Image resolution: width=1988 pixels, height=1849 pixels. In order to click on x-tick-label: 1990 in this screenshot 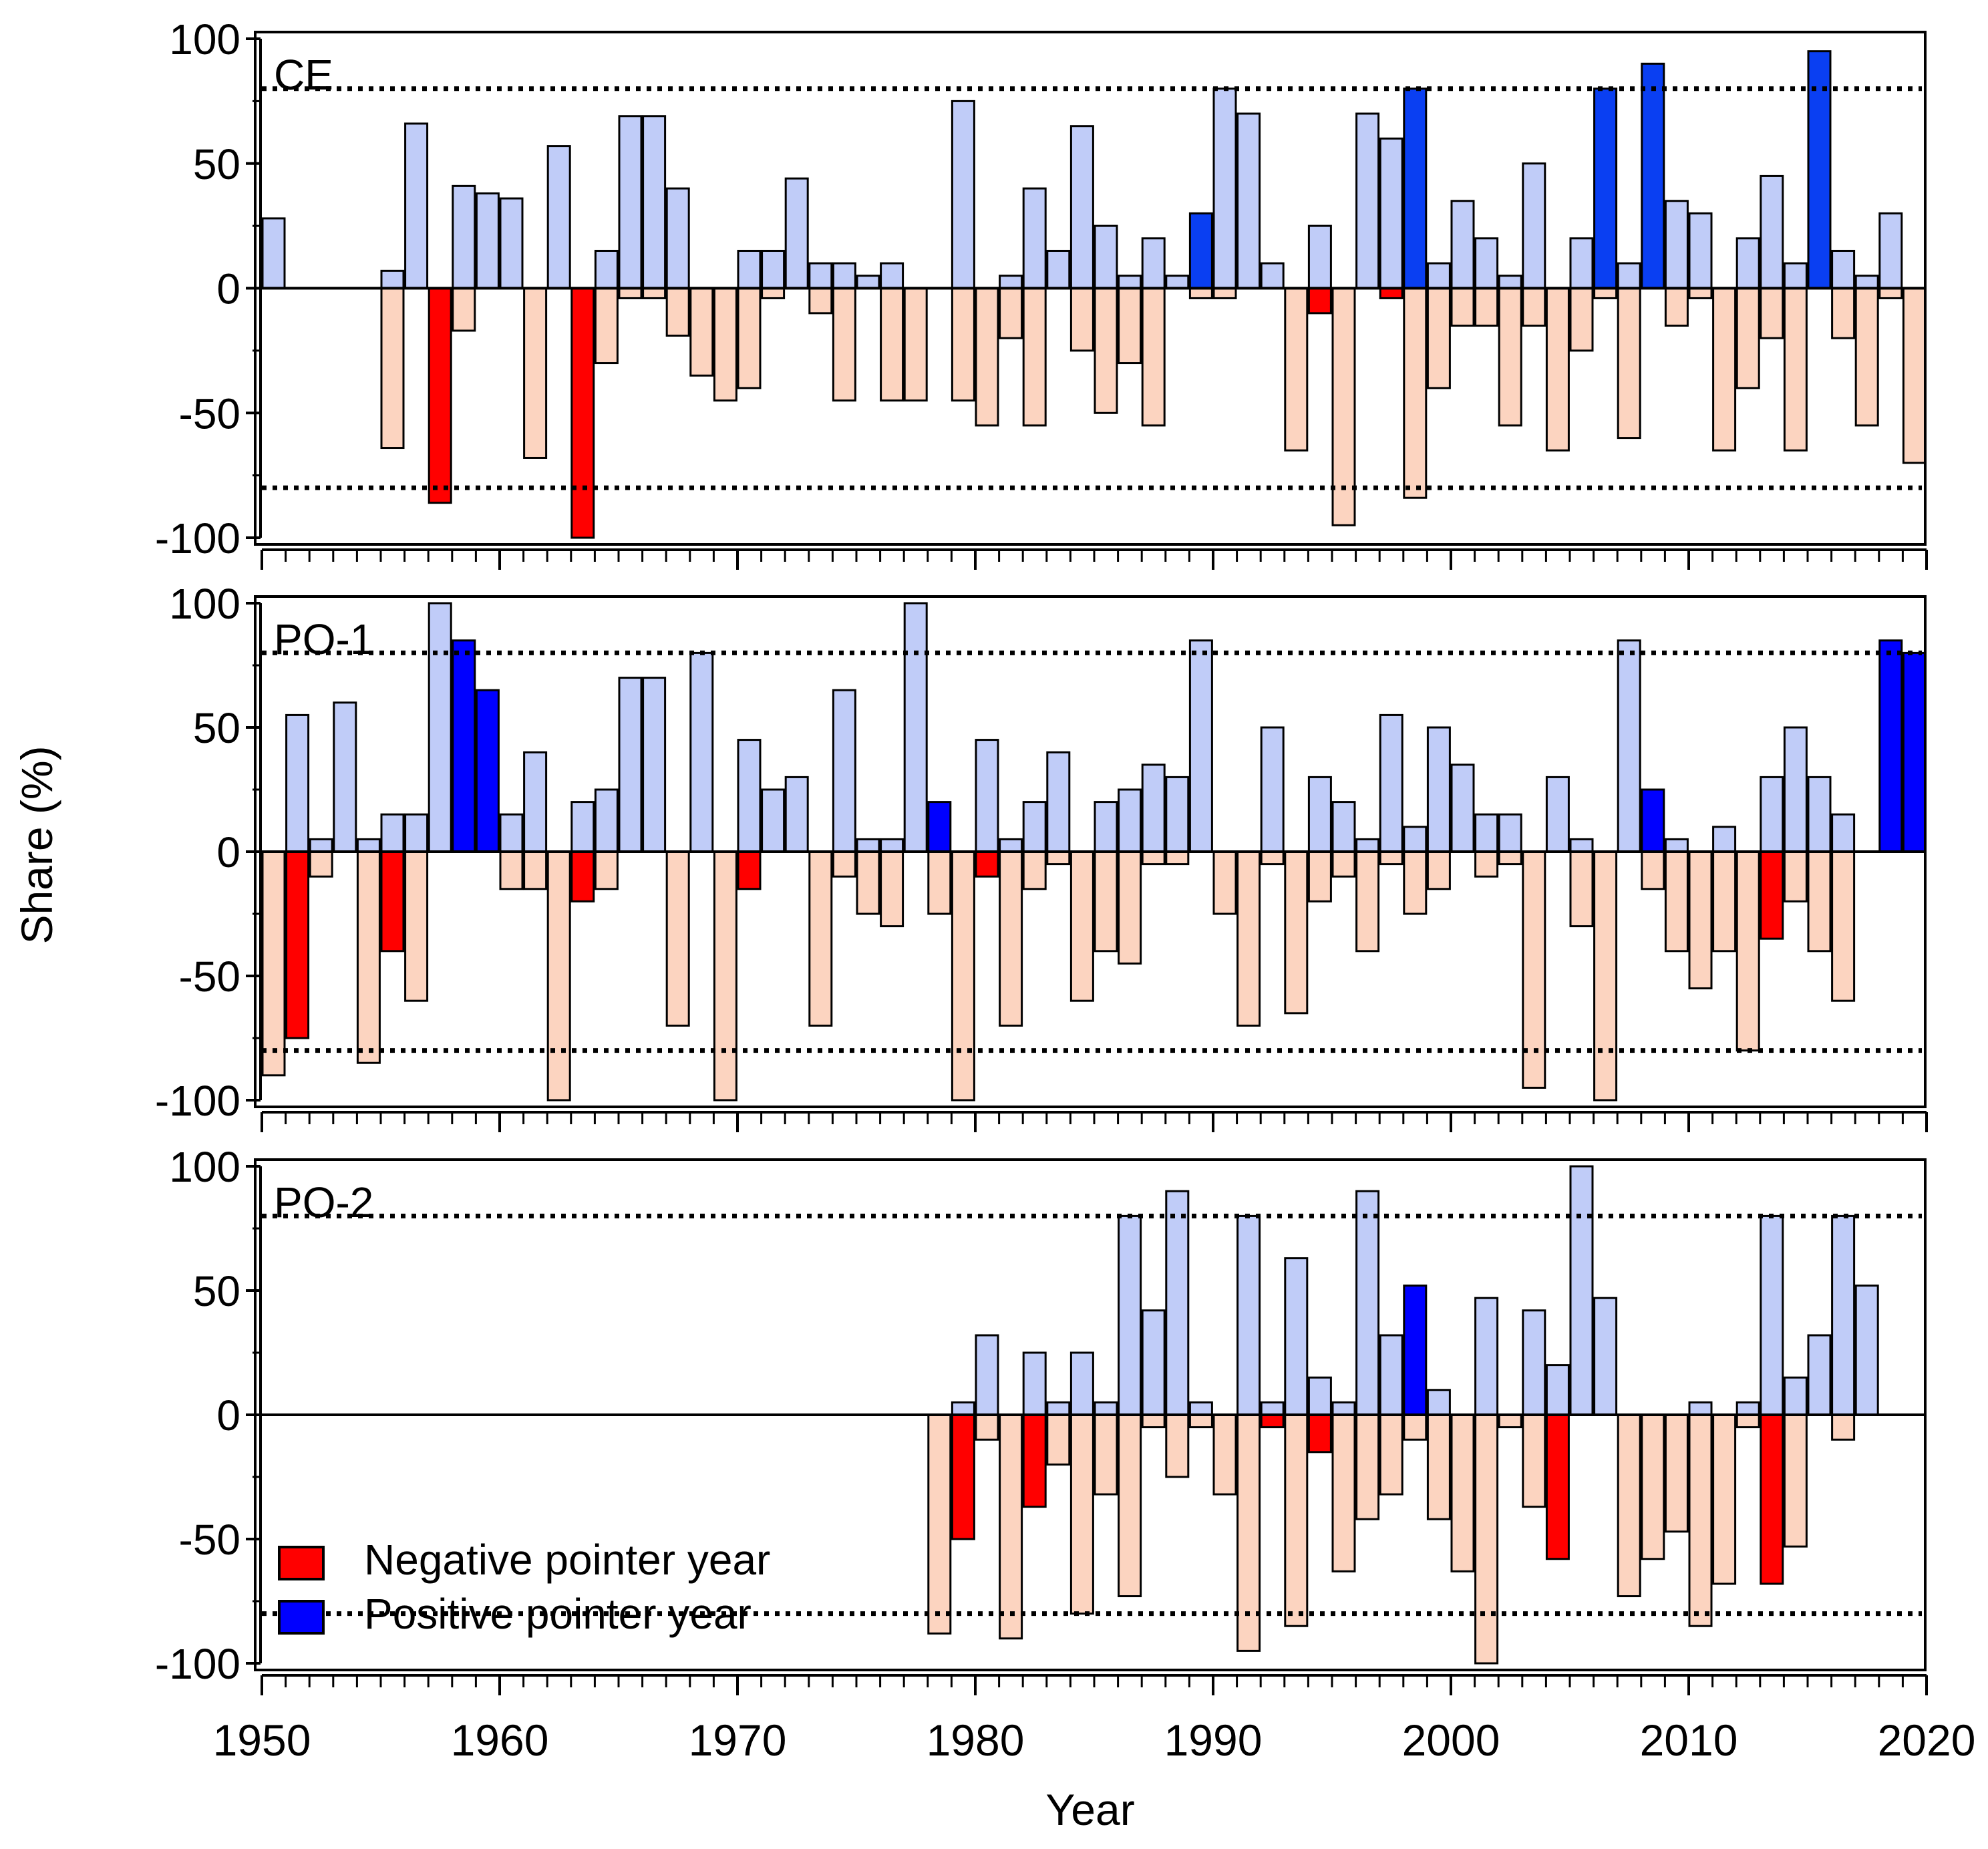, I will do `click(1213, 1740)`.